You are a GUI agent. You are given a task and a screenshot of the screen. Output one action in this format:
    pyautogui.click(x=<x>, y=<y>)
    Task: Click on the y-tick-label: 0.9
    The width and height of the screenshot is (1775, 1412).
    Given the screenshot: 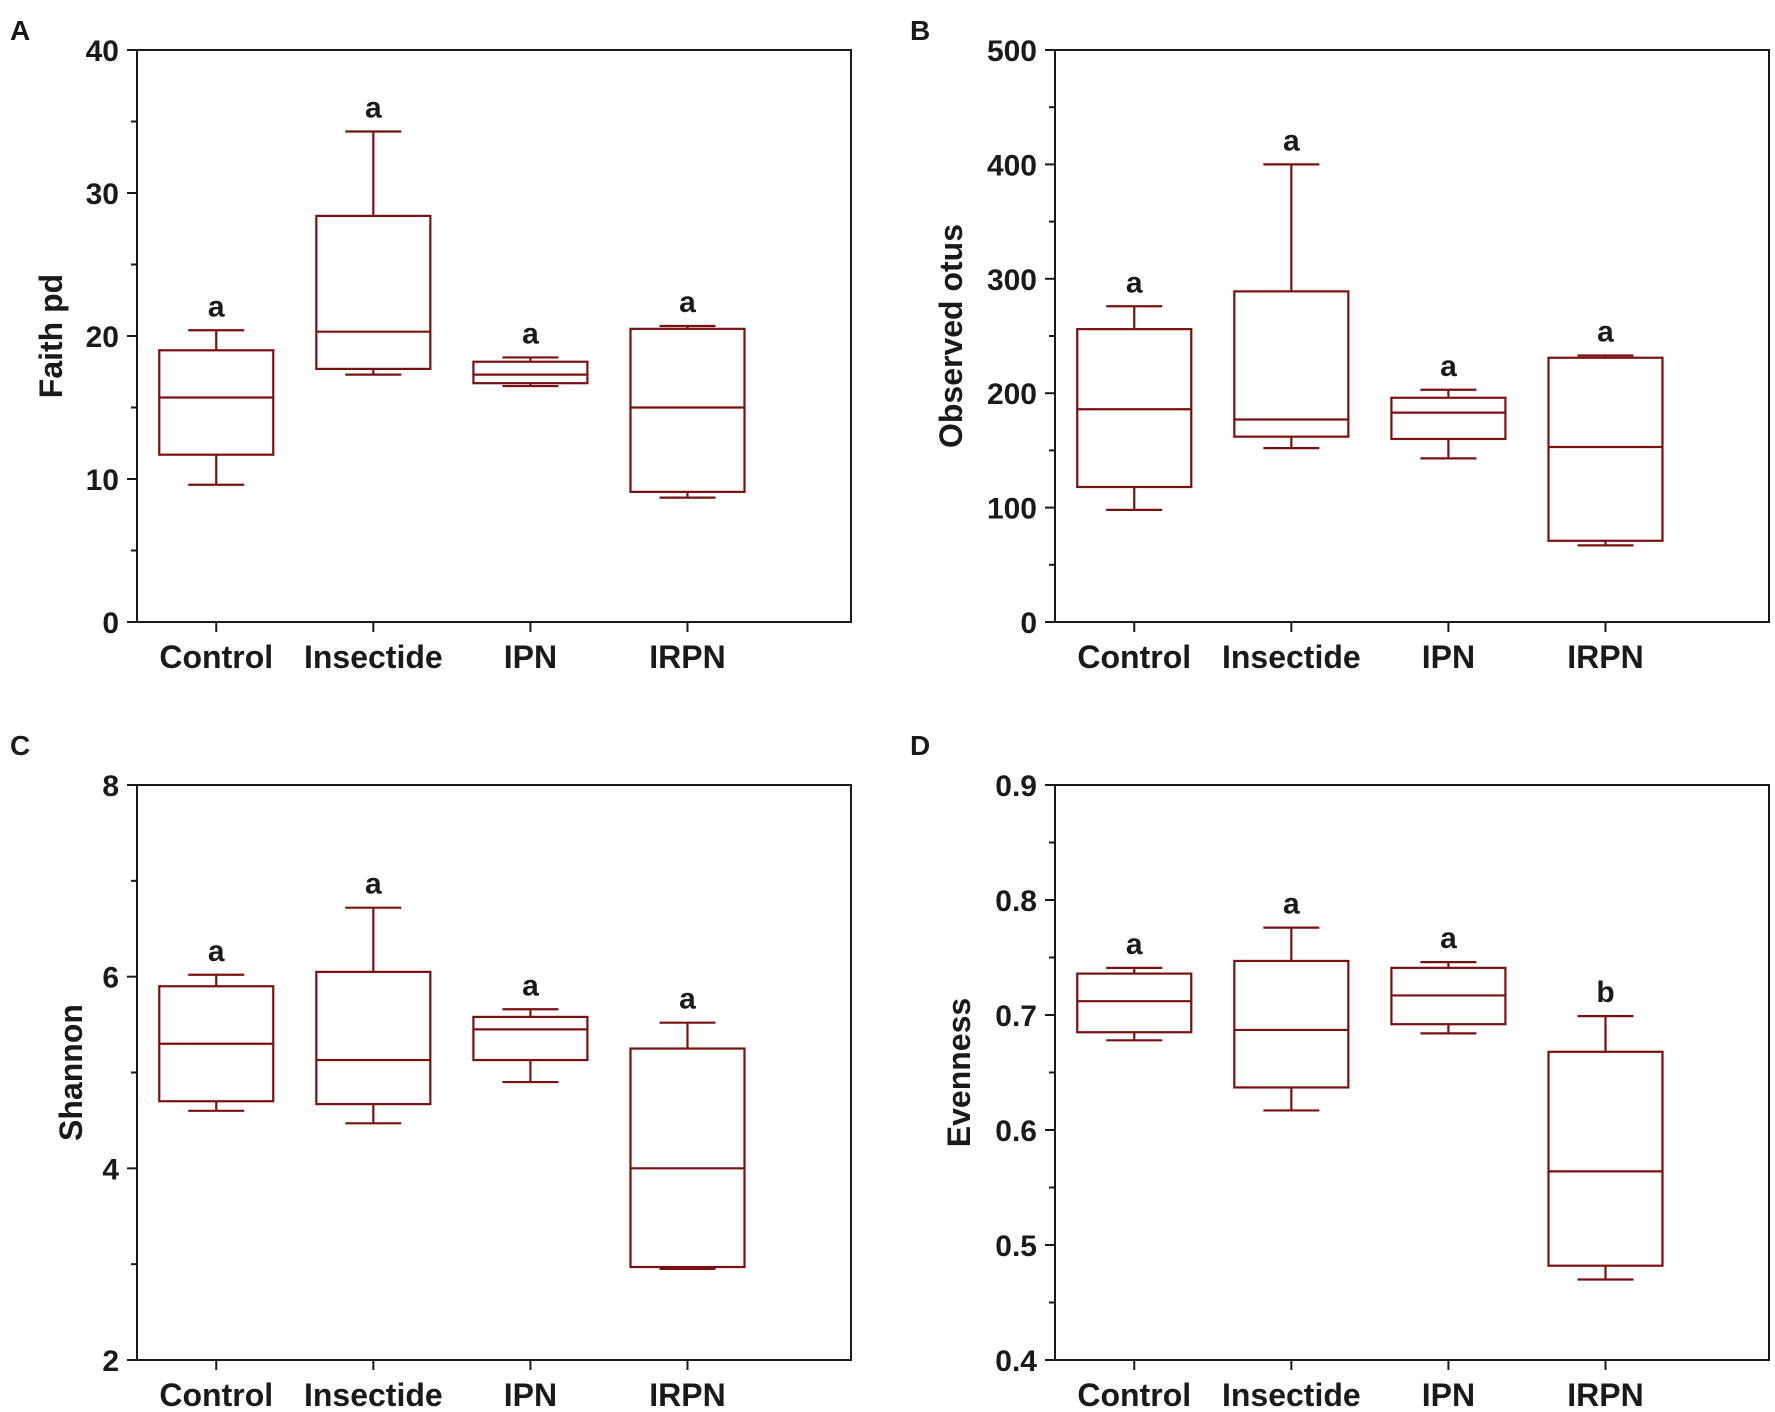 What is the action you would take?
    pyautogui.click(x=1016, y=786)
    